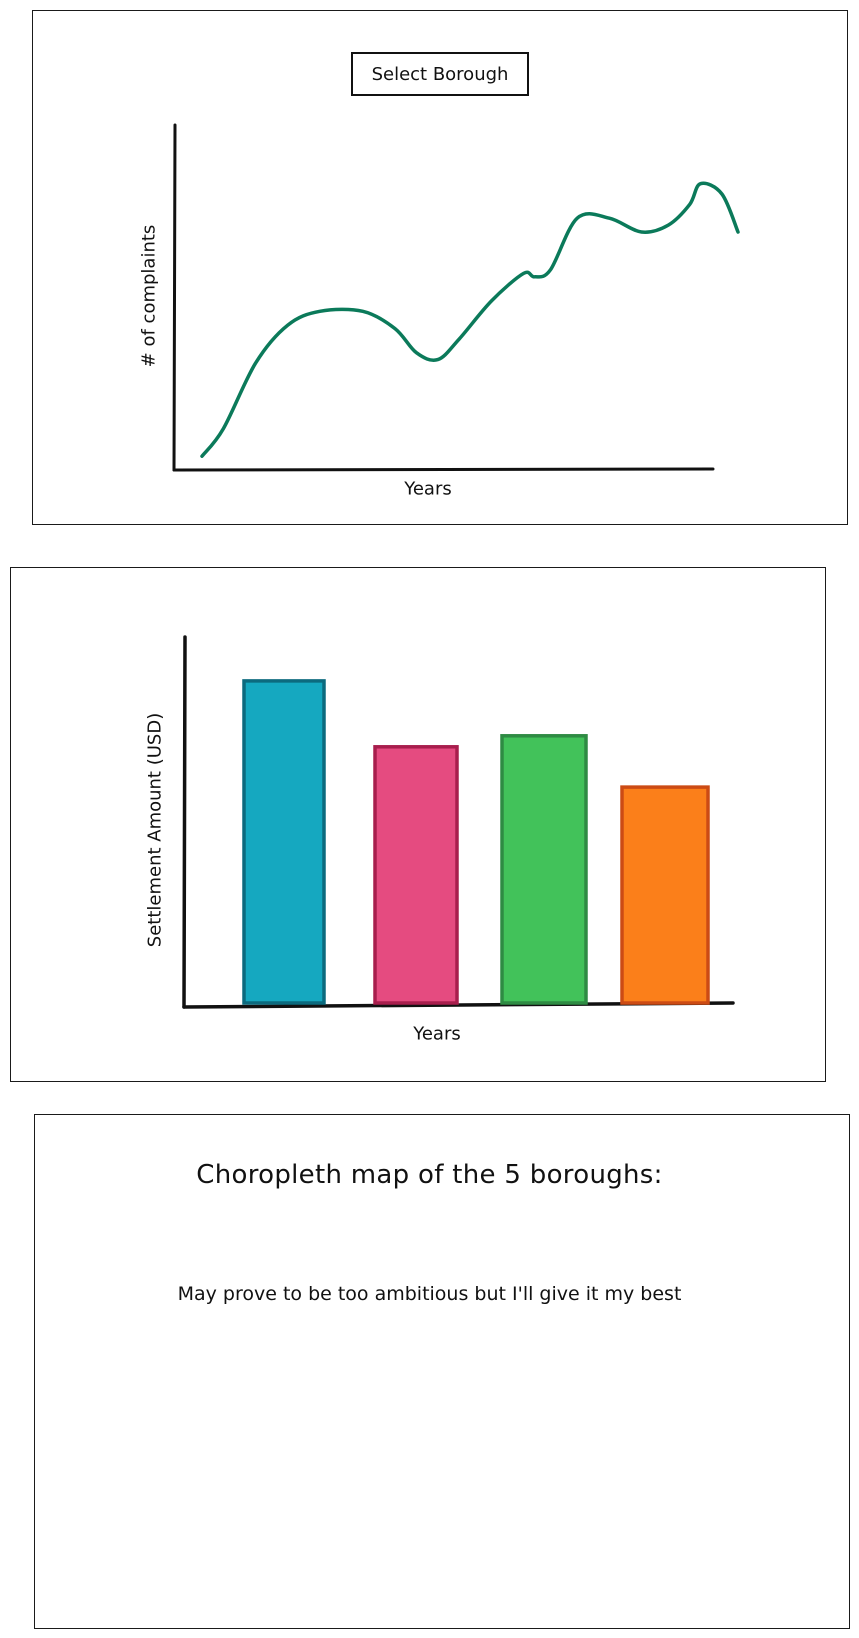  What do you see at coordinates (149, 296) in the screenshot?
I see `line-chart-y-axis-label: # of complaints` at bounding box center [149, 296].